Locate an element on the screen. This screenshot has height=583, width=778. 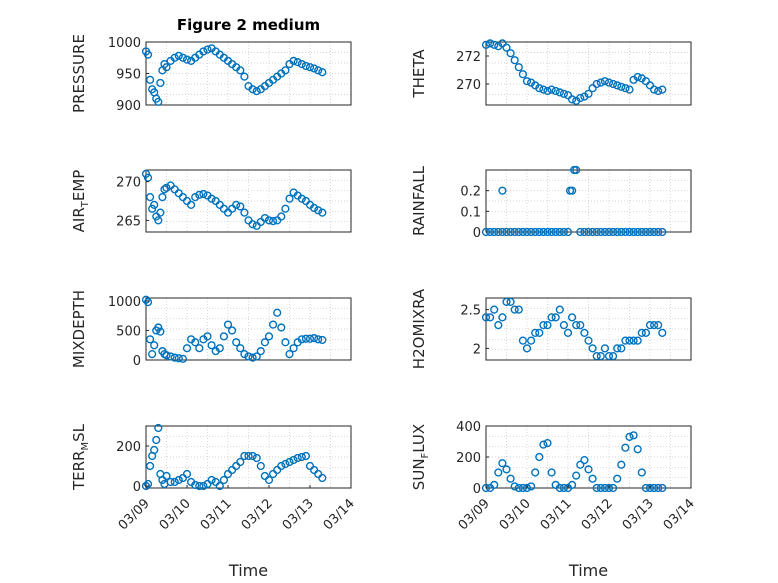
y-axis-label: PRESSURE is located at coordinates (79, 73).